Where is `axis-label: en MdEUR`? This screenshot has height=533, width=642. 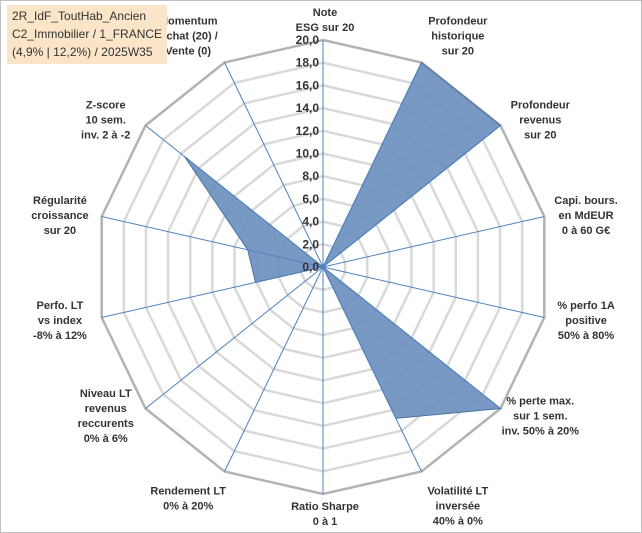 axis-label: en MdEUR is located at coordinates (586, 216).